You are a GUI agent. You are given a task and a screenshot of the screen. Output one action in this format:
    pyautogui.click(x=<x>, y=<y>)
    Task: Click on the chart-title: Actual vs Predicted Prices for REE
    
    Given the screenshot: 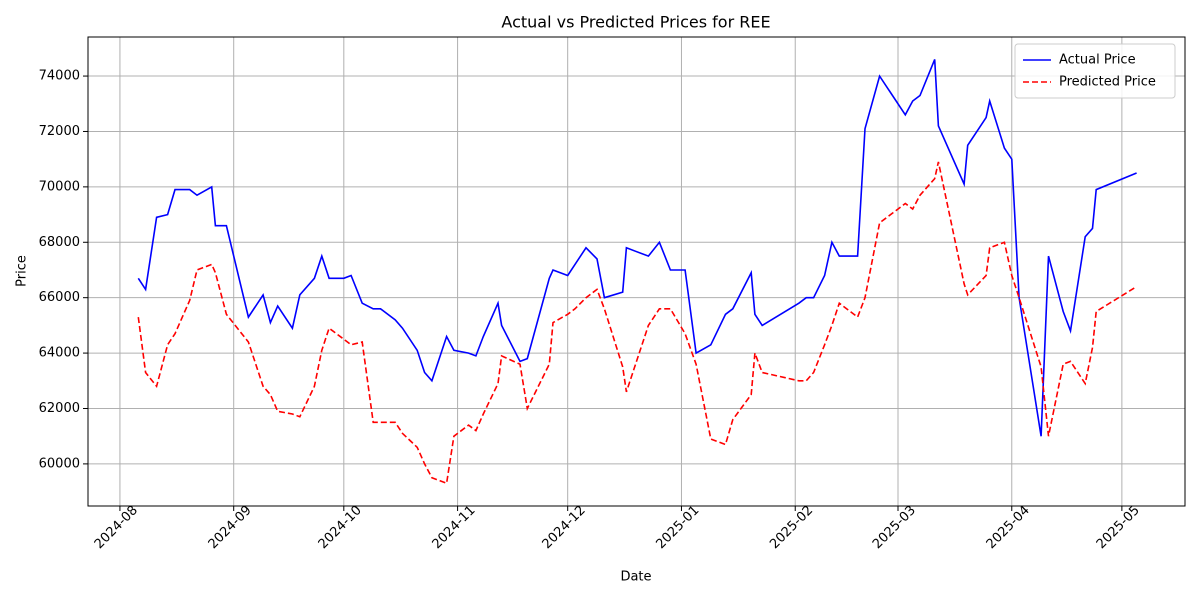 What is the action you would take?
    pyautogui.click(x=635, y=22)
    